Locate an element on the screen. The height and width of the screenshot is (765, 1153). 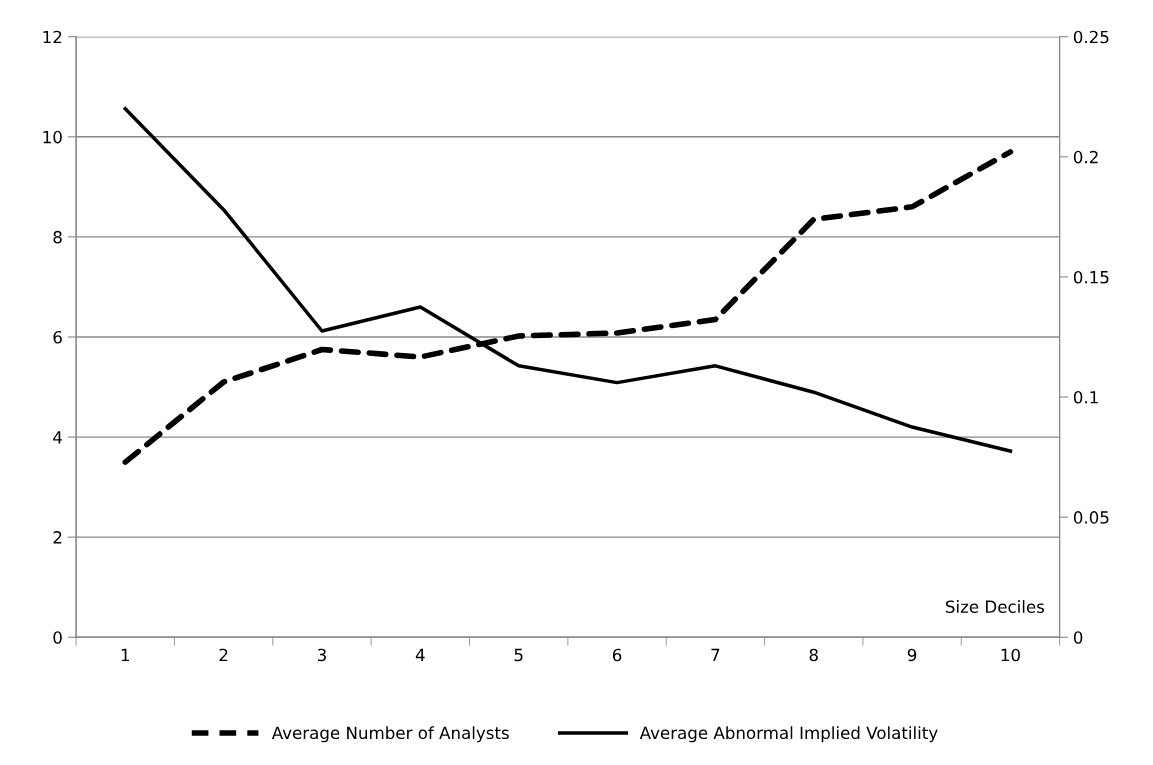
x-tick-label: 5 is located at coordinates (518, 655).